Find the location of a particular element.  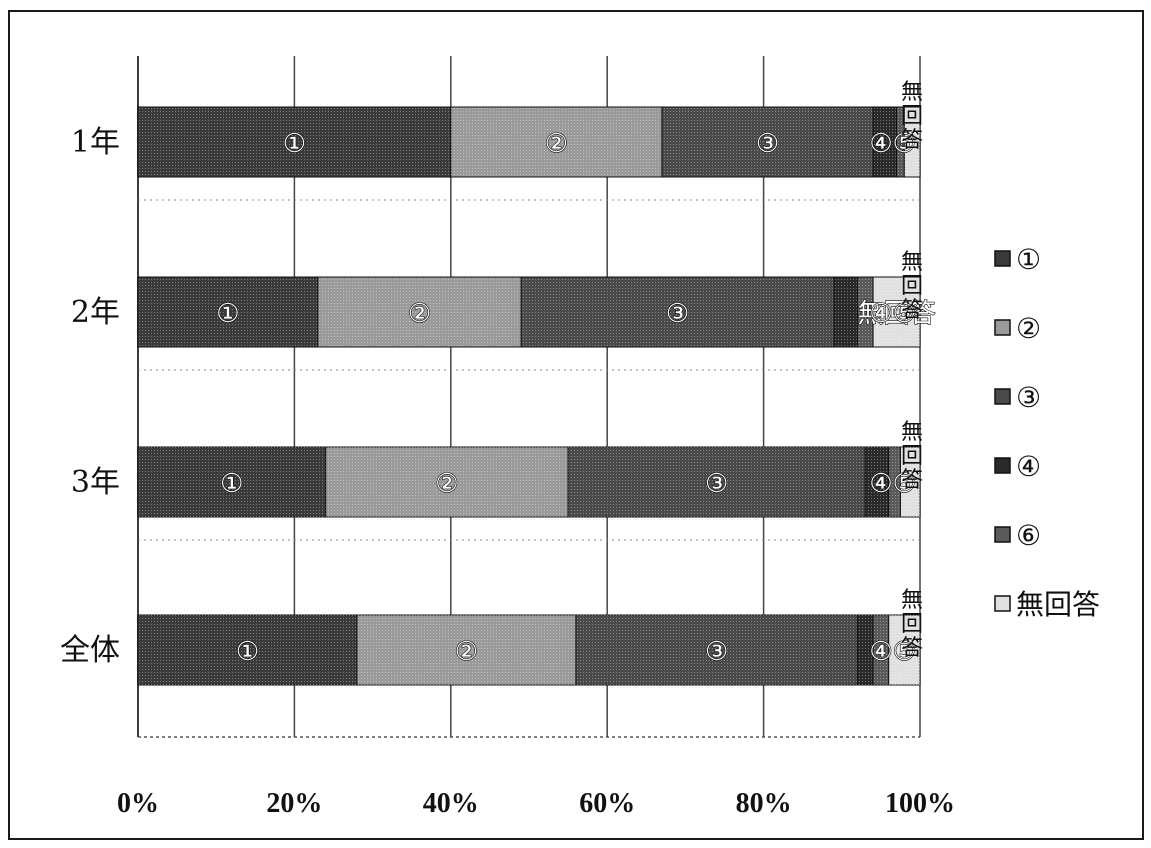

legend-label: ② is located at coordinates (1028, 328).